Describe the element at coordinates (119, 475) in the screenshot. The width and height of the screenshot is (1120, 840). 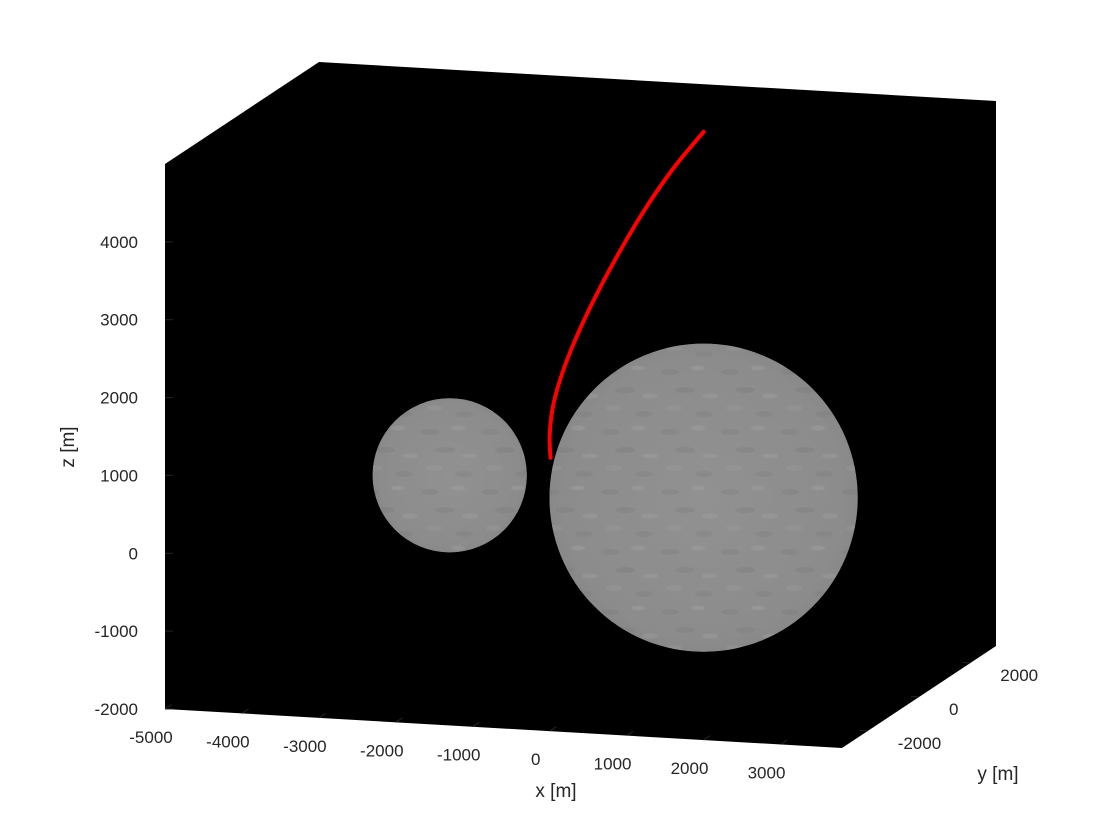
I see `z-tick-label: 1000` at that location.